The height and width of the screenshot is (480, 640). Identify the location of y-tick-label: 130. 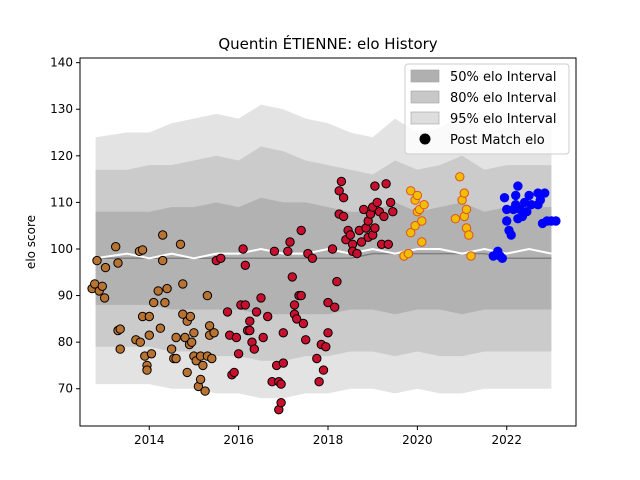
(61, 109).